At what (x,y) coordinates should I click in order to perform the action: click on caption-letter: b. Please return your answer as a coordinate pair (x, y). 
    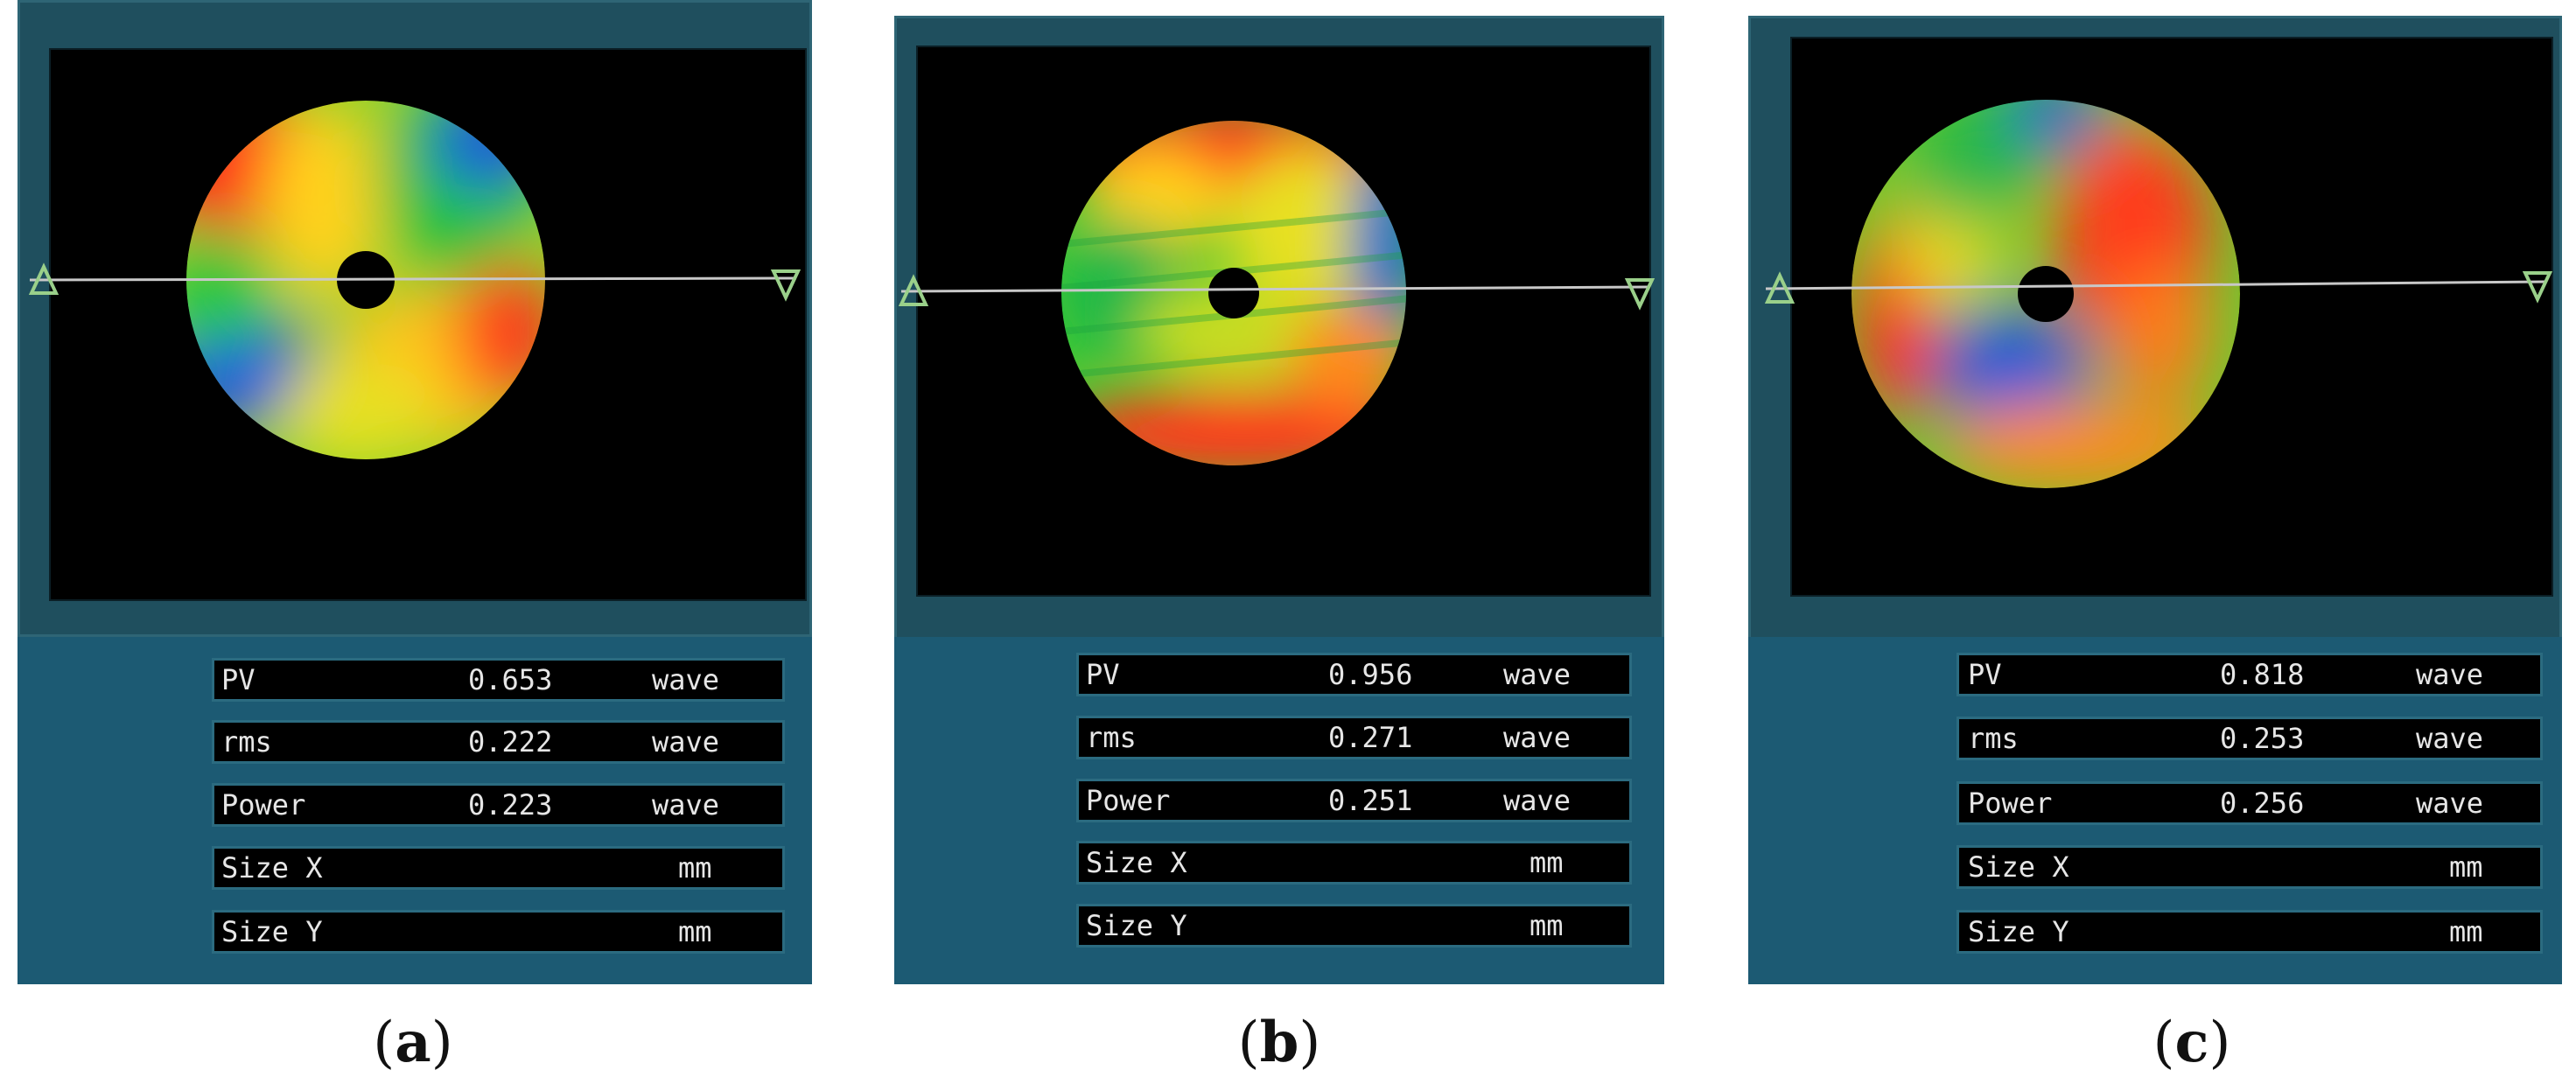
    Looking at the image, I should click on (1279, 1042).